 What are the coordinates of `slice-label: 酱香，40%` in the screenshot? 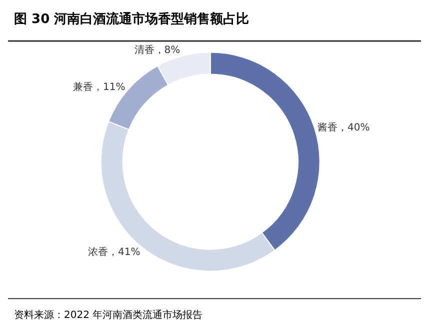 It's located at (343, 127).